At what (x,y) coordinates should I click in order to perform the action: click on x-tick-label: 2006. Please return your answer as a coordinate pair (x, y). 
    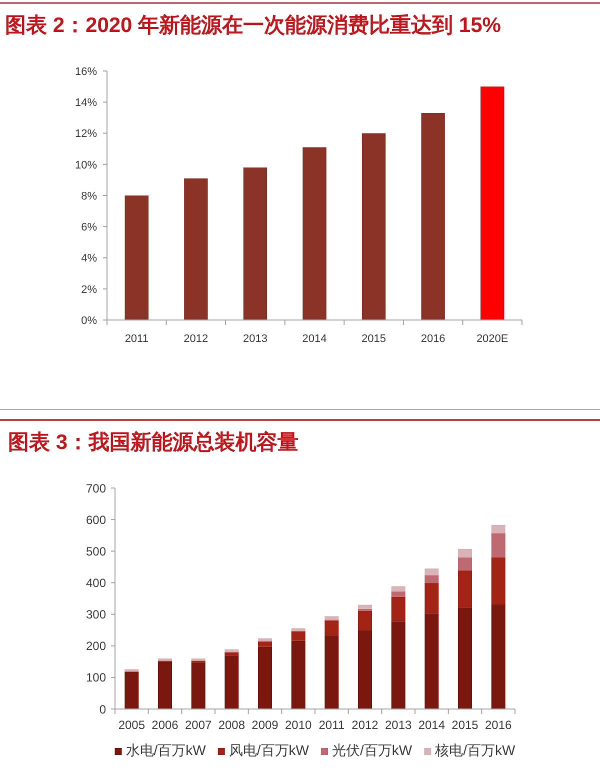
    Looking at the image, I should click on (165, 725).